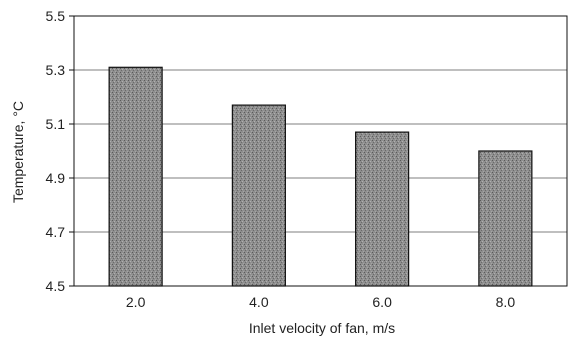 This screenshot has width=571, height=349. What do you see at coordinates (56, 16) in the screenshot?
I see `y-tick-label: 5.5` at bounding box center [56, 16].